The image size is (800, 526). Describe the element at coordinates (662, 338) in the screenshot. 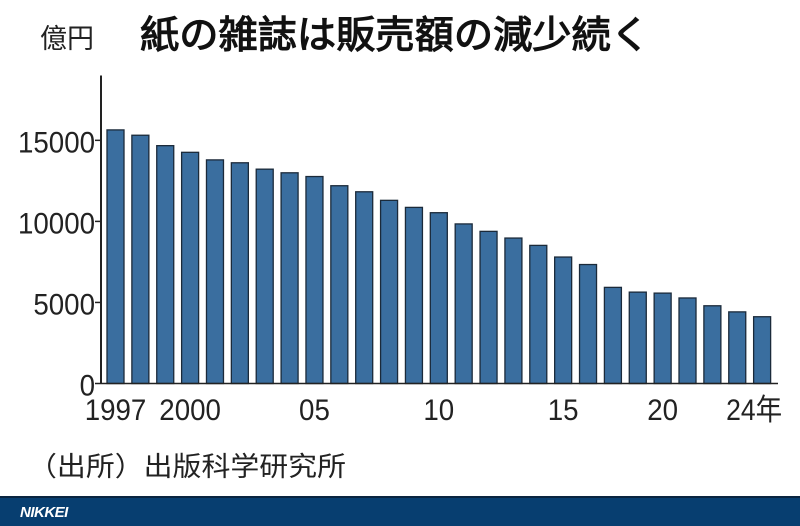

I see `bar-2020` at that location.